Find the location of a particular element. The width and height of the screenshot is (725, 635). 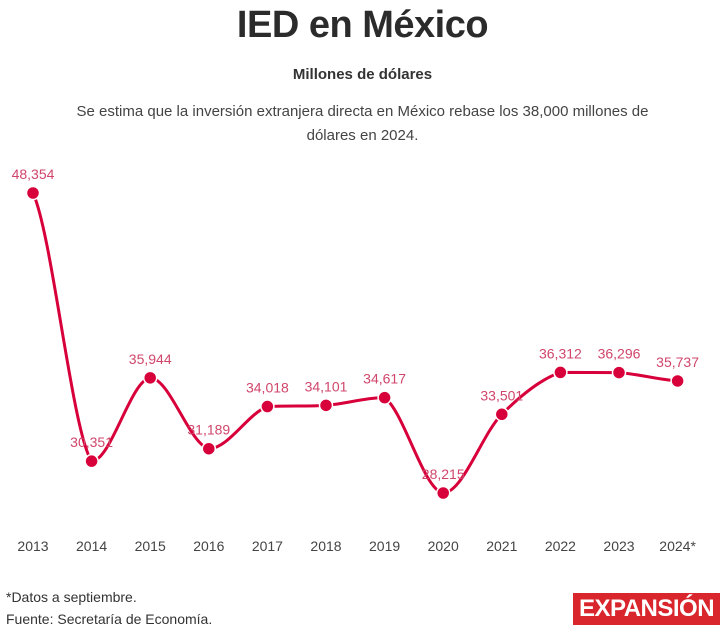

x-tick-label: 2022 is located at coordinates (560, 546).